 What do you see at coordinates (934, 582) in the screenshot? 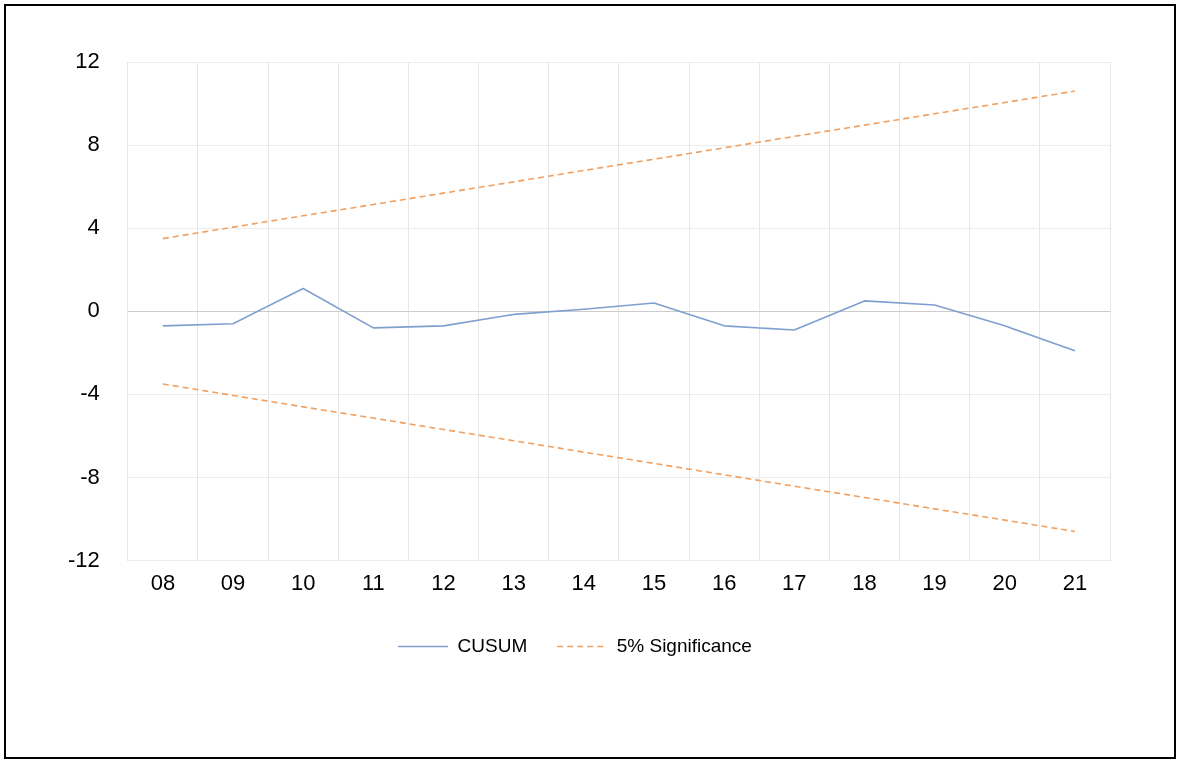
I see `x-tick-label: 19` at bounding box center [934, 582].